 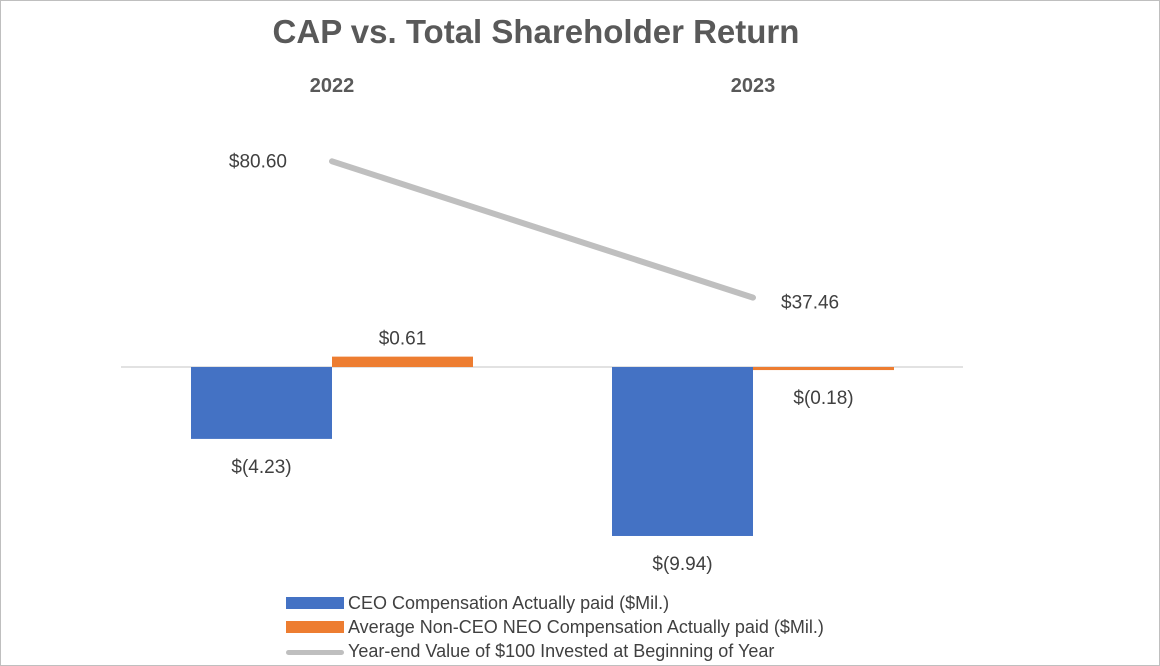 I want to click on data-label-neo-2022: $0.61, so click(x=403, y=339).